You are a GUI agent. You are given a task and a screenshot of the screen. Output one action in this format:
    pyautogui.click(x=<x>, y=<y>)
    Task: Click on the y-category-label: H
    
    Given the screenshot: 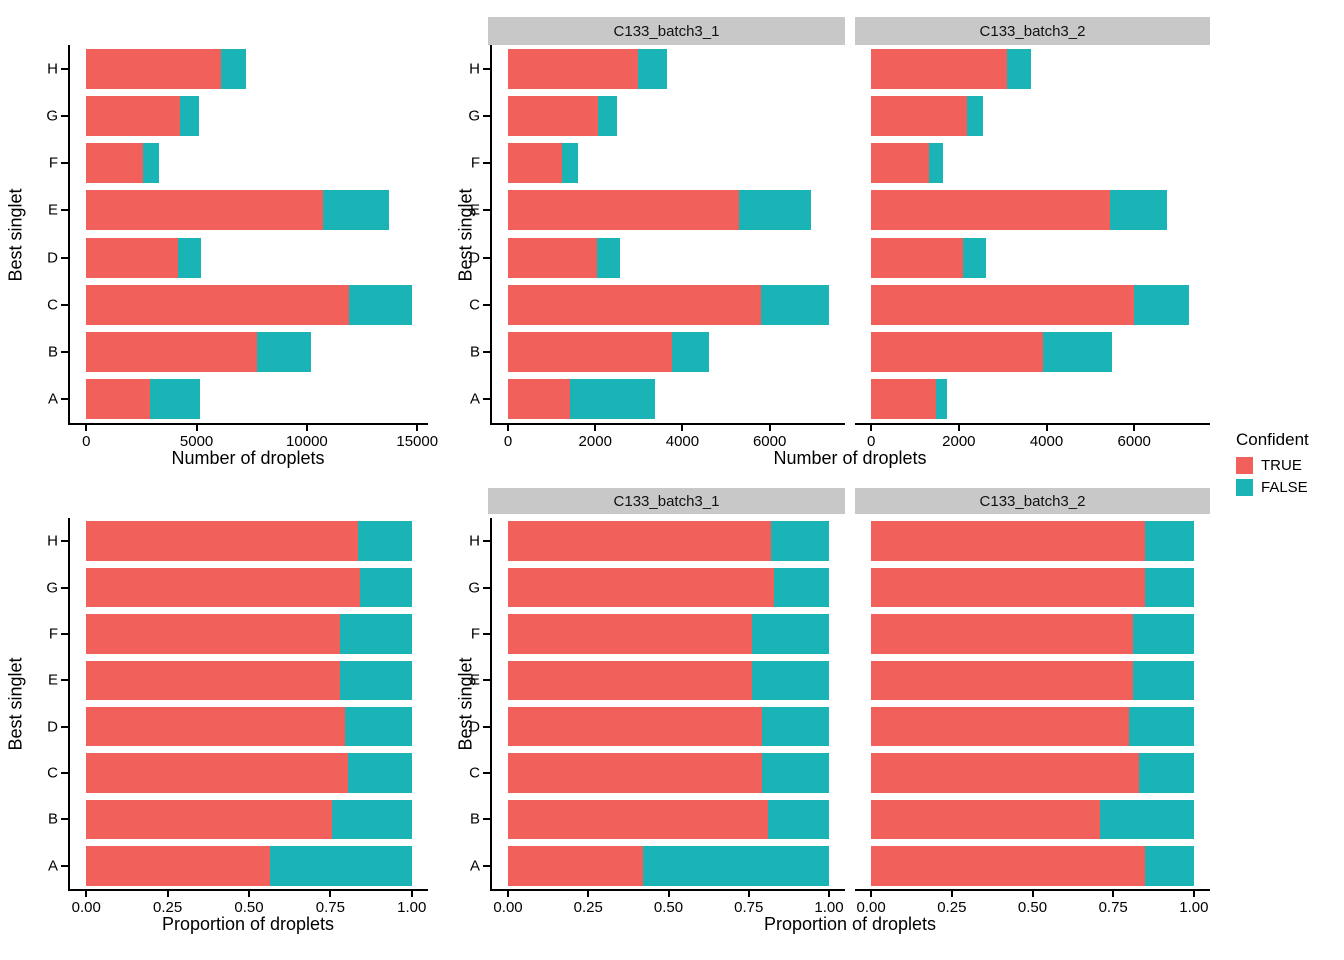 What is the action you would take?
    pyautogui.click(x=52, y=541)
    